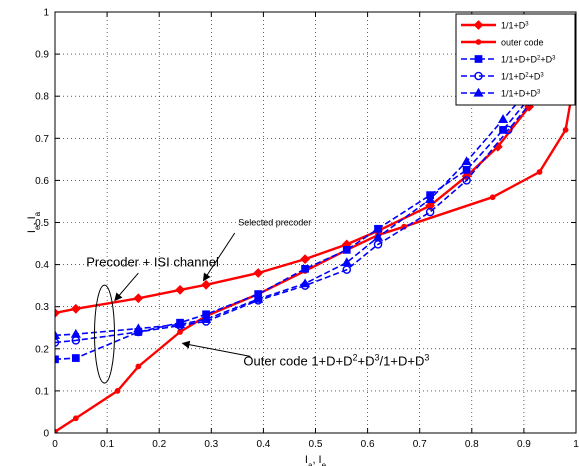 The height and width of the screenshot is (466, 579). Describe the element at coordinates (42, 265) in the screenshot. I see `y-tick-label: 0.4` at that location.